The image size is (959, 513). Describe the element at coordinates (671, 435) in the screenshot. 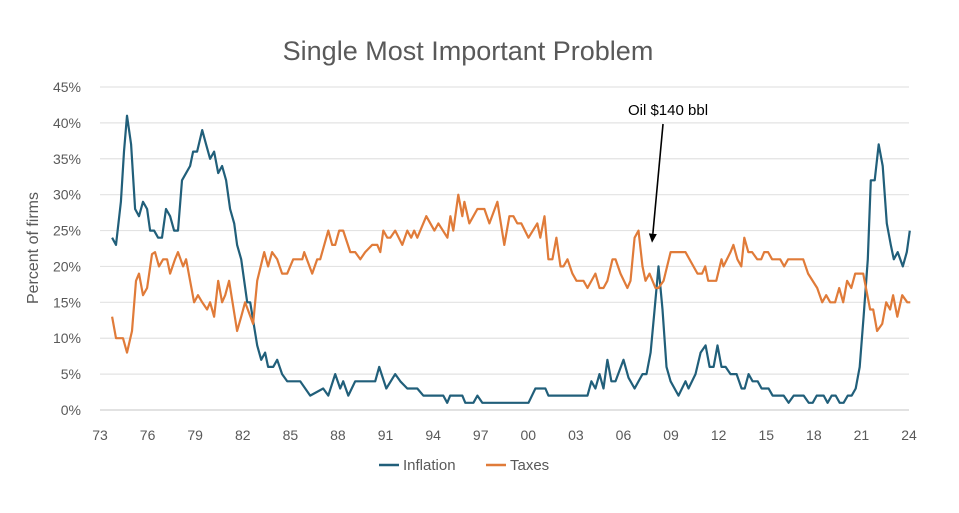

I see `x-tick-label: 09` at that location.